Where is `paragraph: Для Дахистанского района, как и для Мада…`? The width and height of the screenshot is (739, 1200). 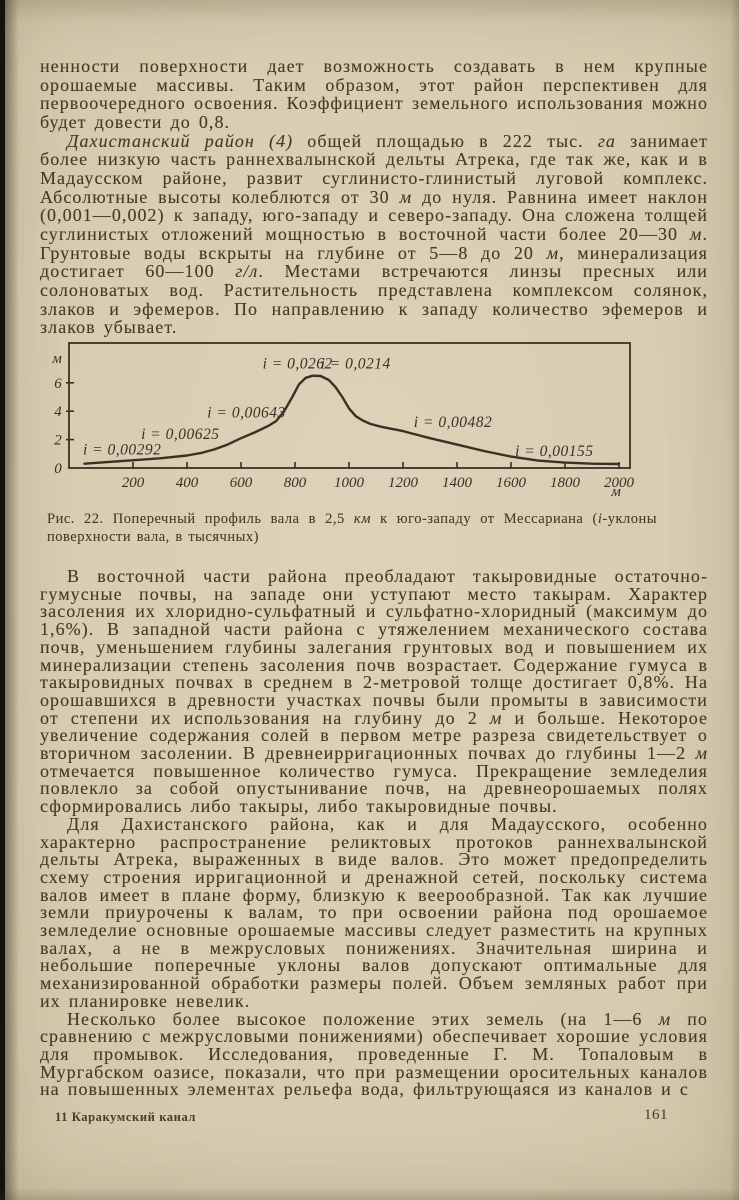 paragraph: Для Дахистанского района, как и для Мада… is located at coordinates (374, 912).